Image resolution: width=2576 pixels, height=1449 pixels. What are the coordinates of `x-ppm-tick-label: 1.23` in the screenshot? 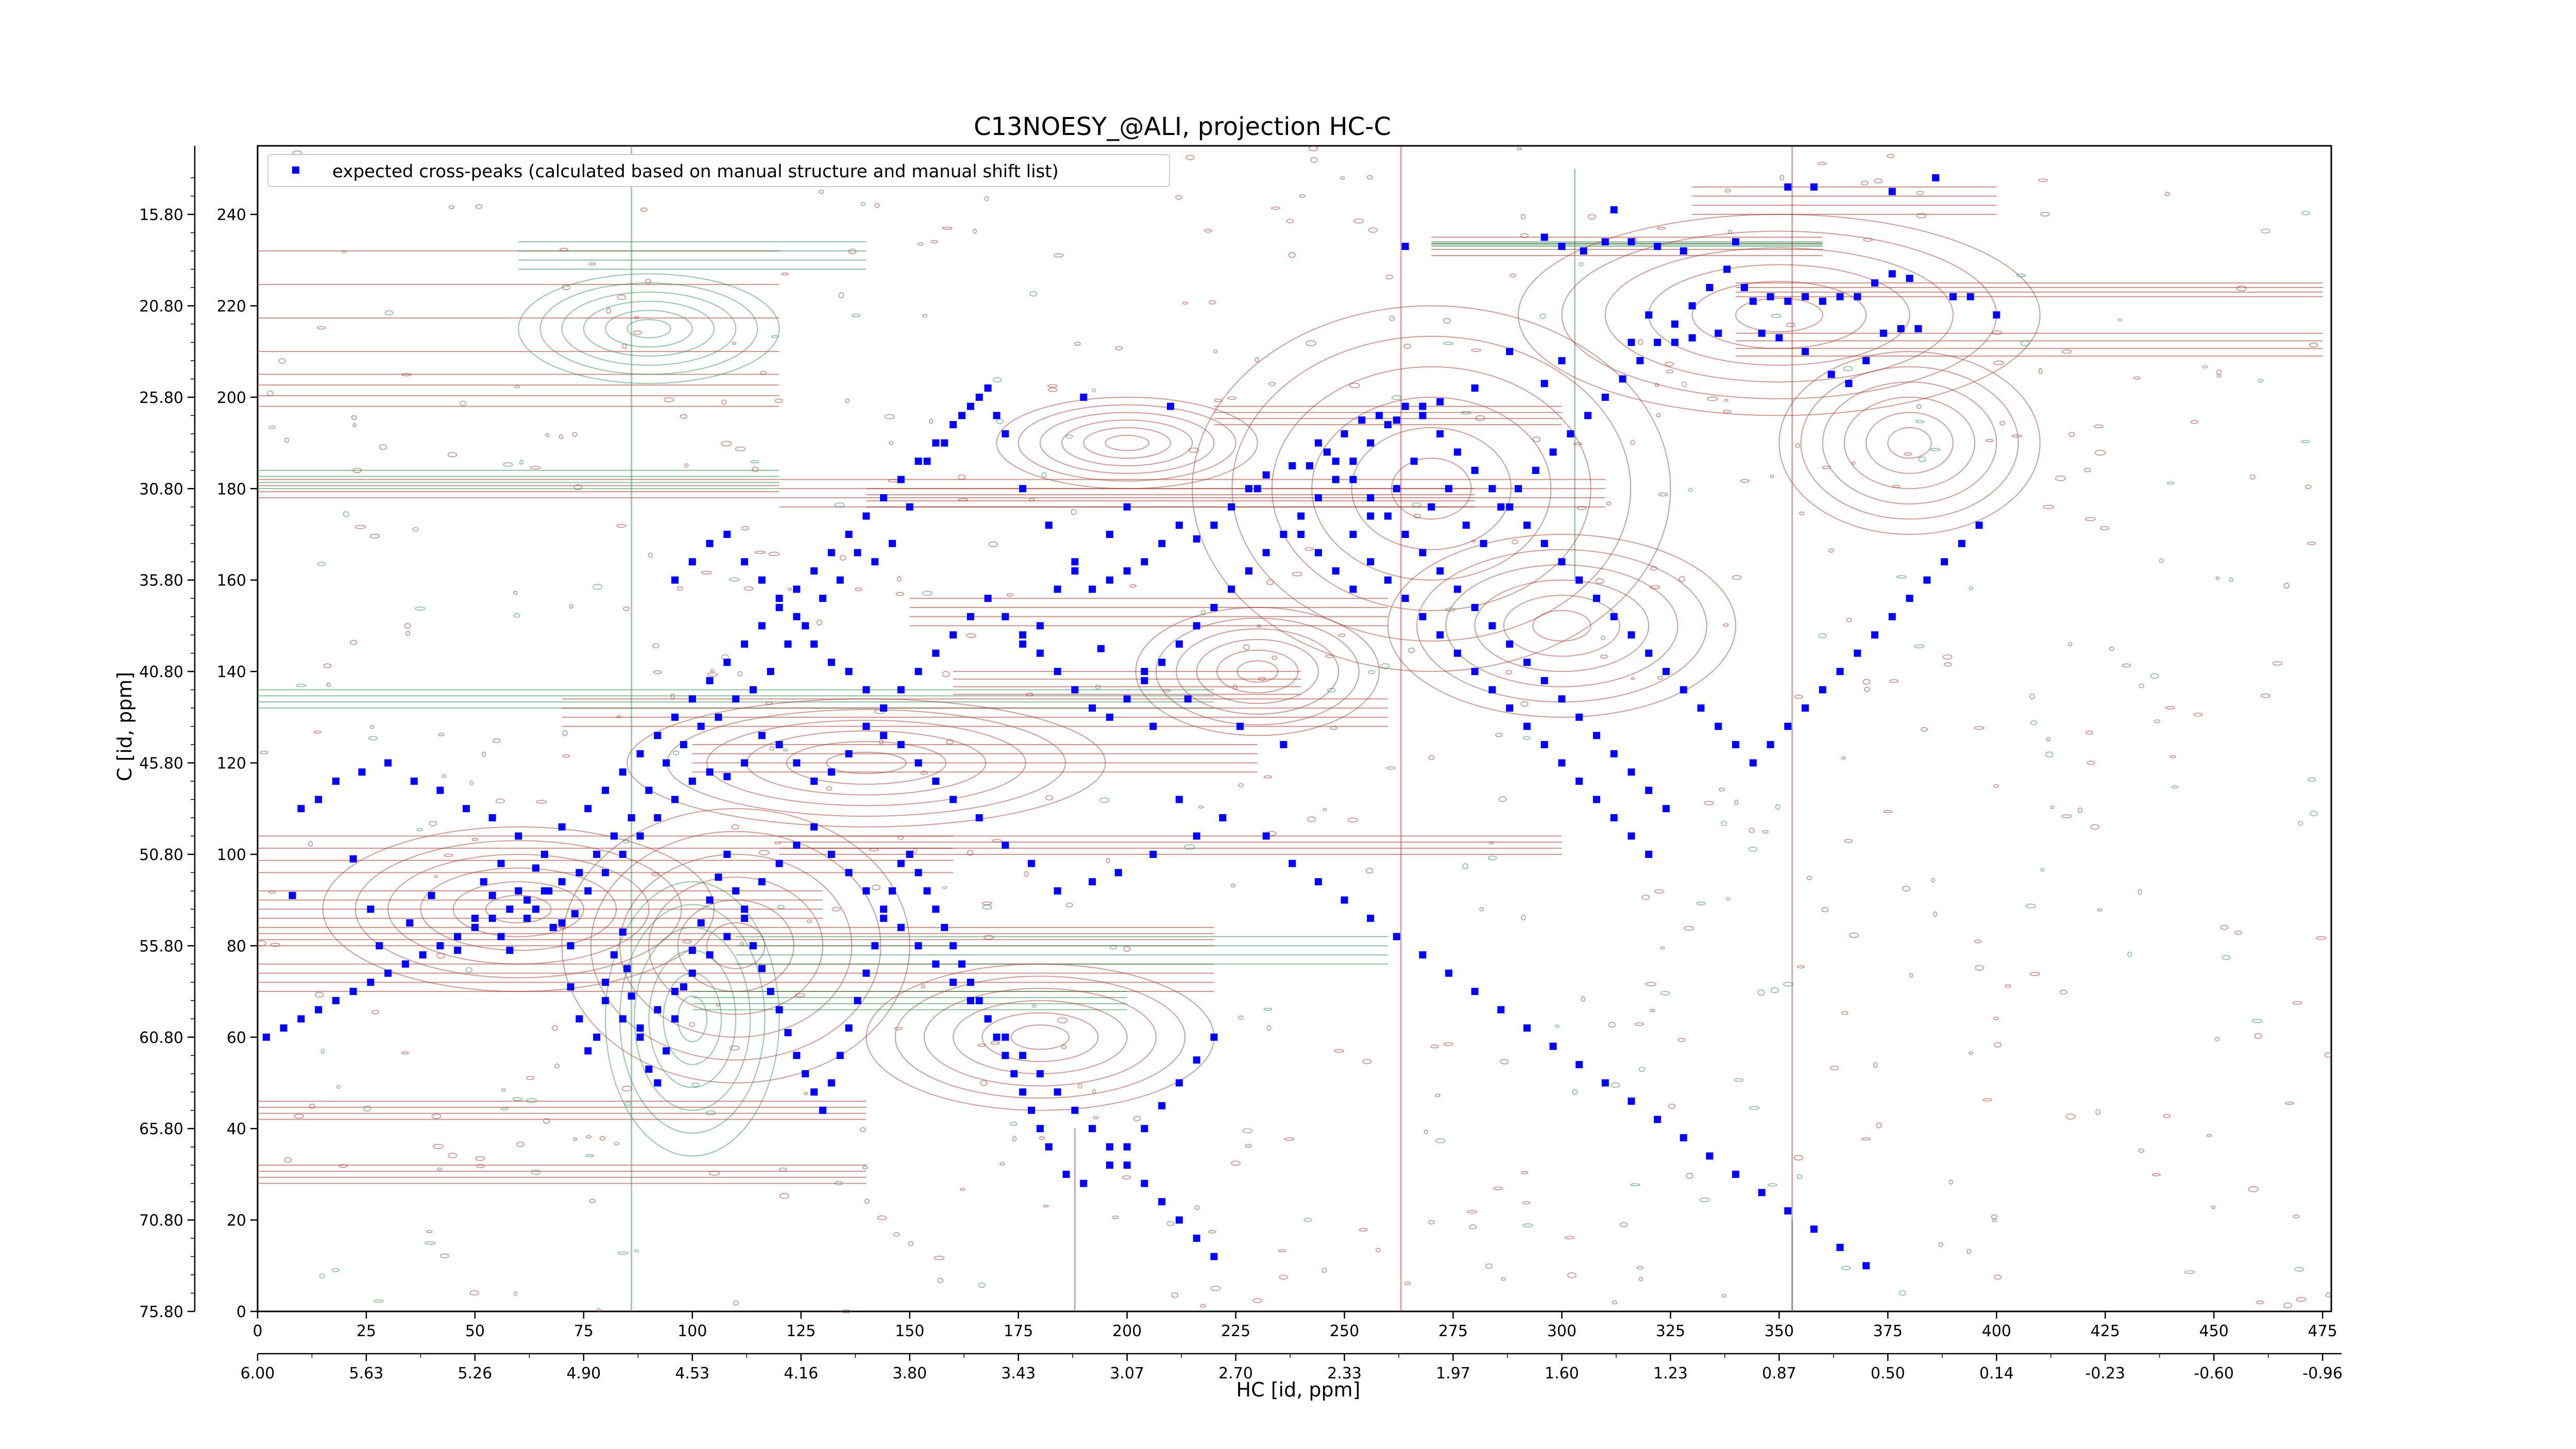 It's located at (1670, 1373).